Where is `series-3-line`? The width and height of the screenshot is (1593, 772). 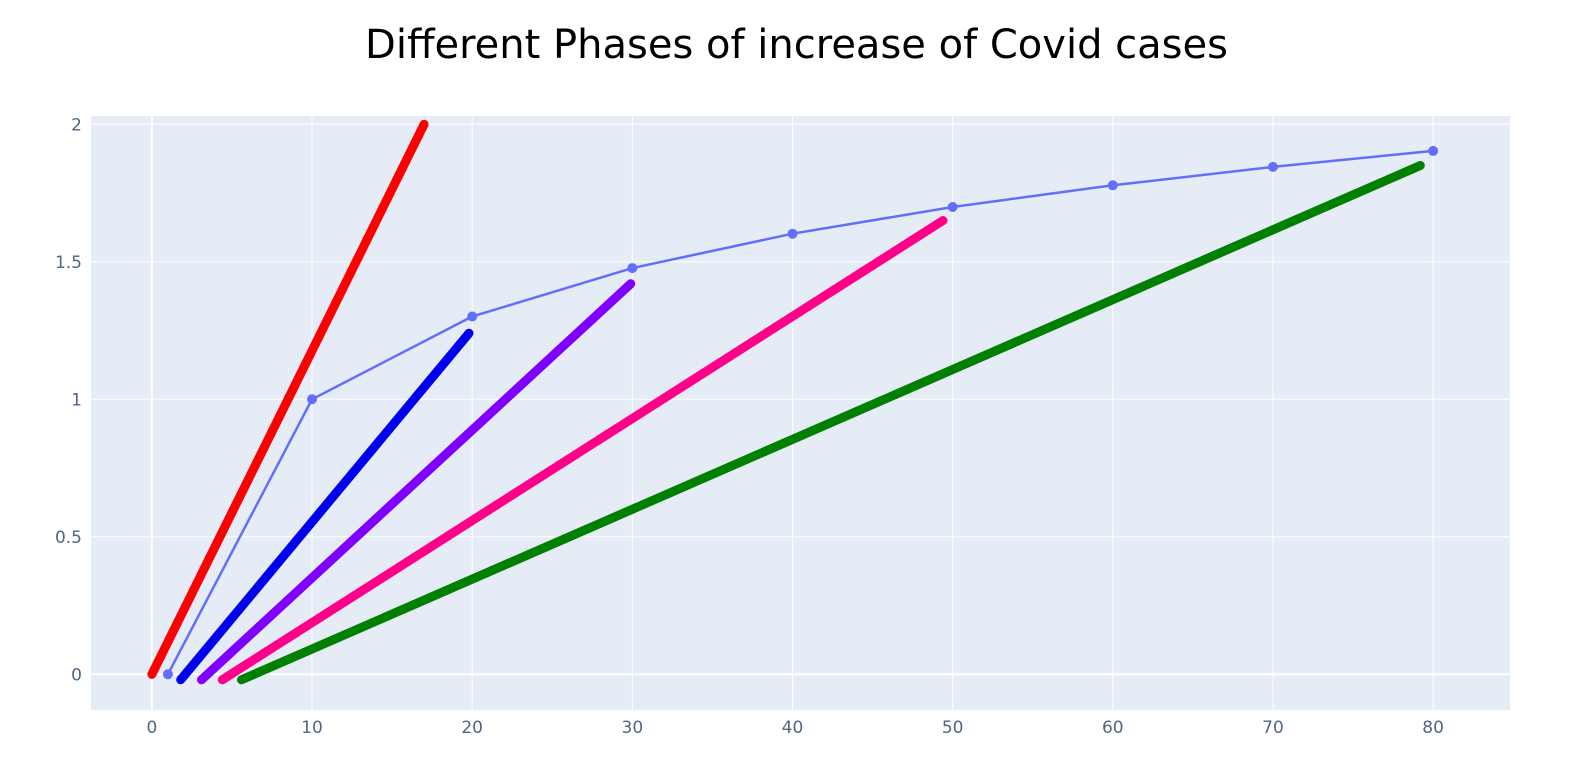
series-3-line is located at coordinates (416, 482).